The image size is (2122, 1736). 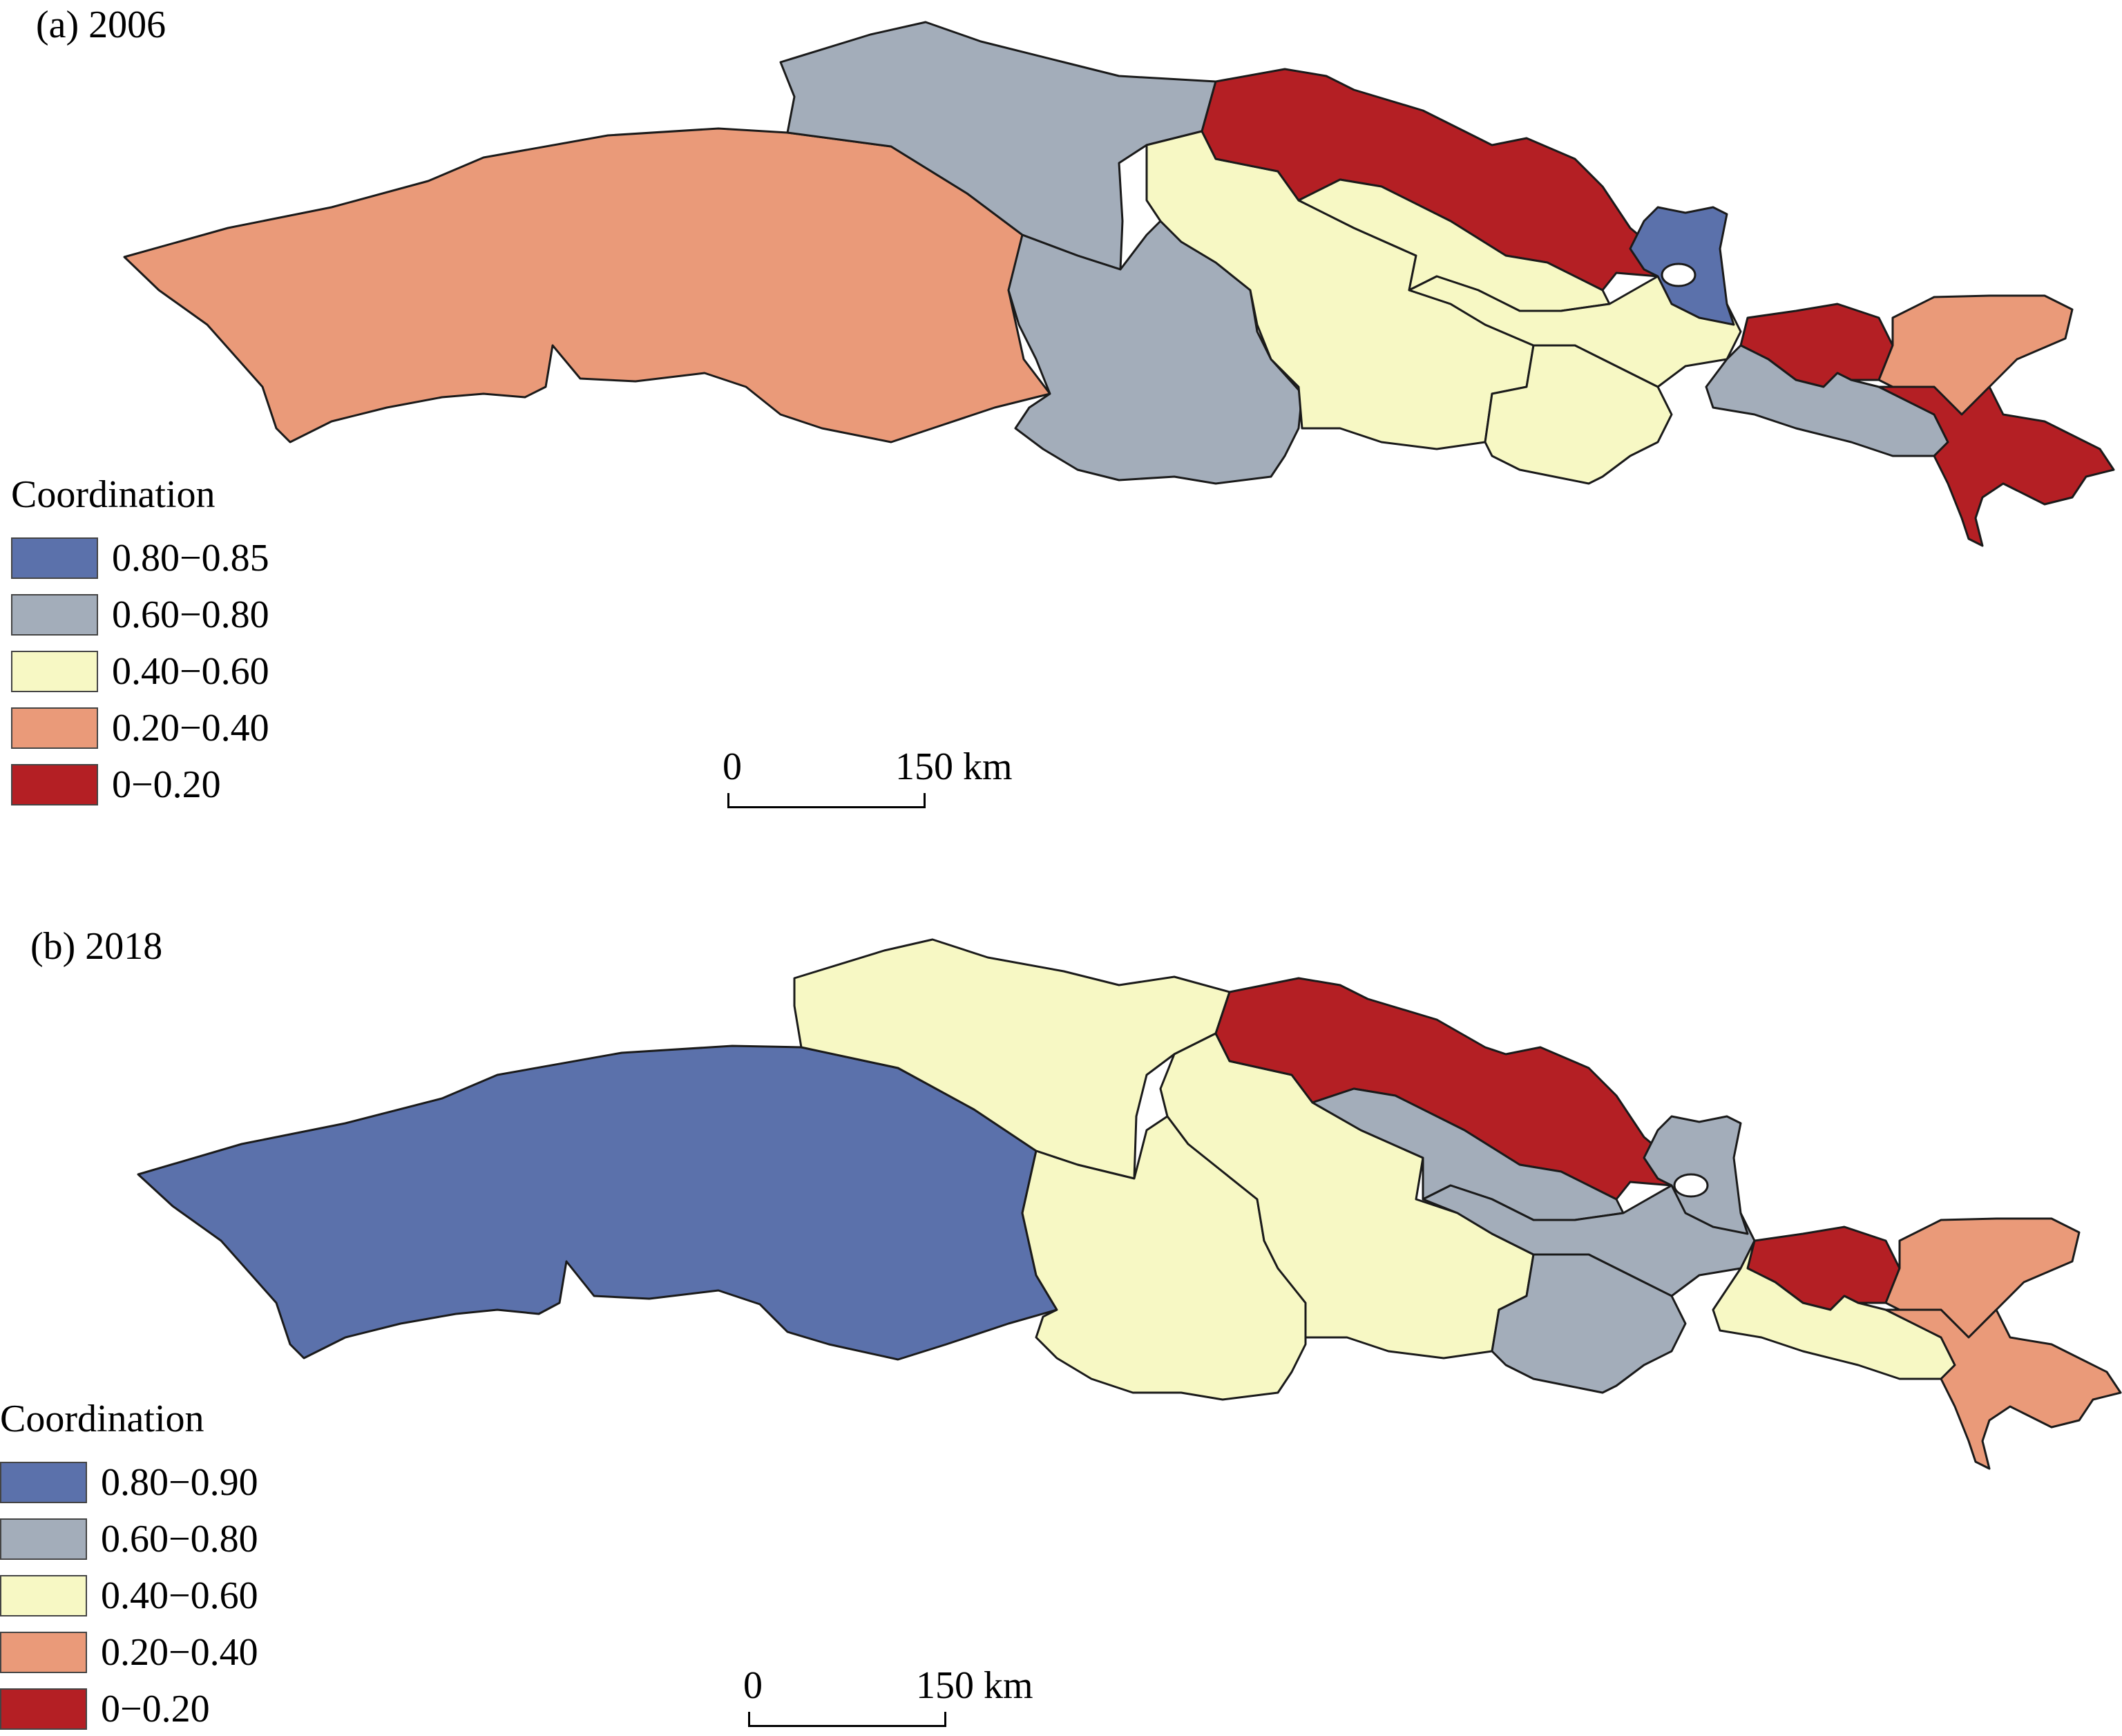 I want to click on legend-label: 0.80−0.85, so click(x=191, y=558).